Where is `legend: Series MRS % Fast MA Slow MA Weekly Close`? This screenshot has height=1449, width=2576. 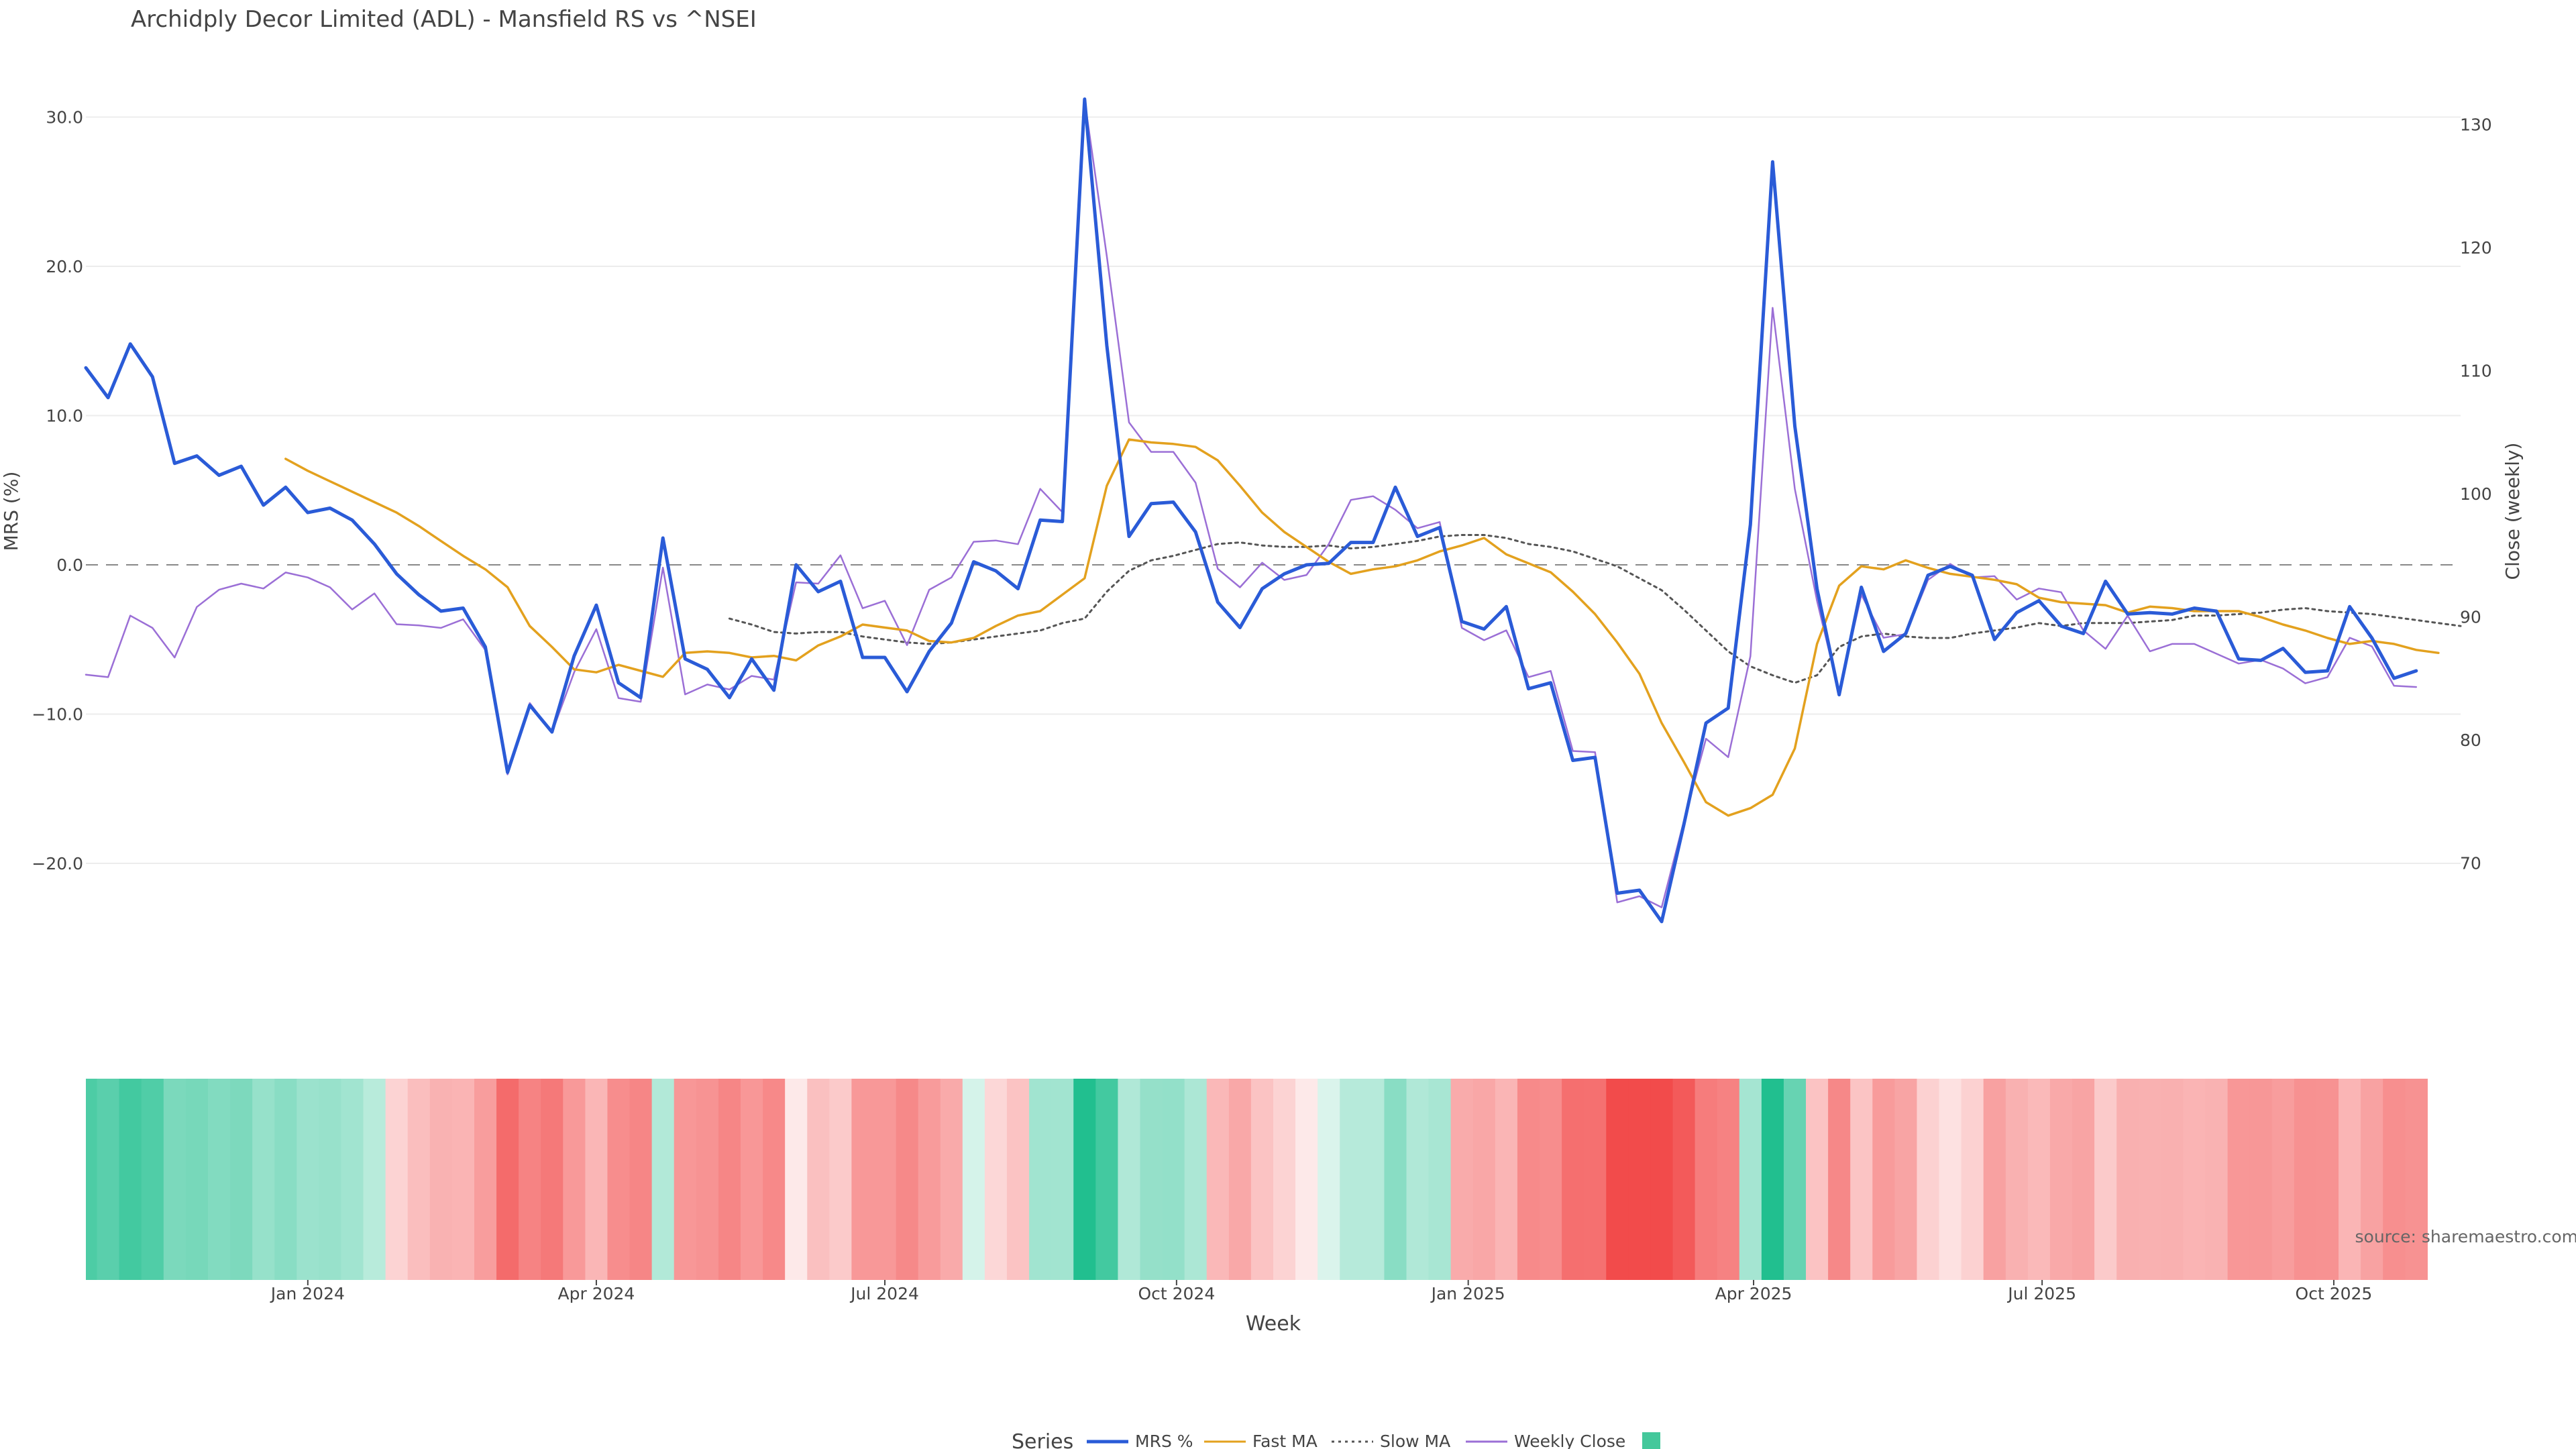
legend: Series MRS % Fast MA Slow MA Weekly Close is located at coordinates (1336, 1439).